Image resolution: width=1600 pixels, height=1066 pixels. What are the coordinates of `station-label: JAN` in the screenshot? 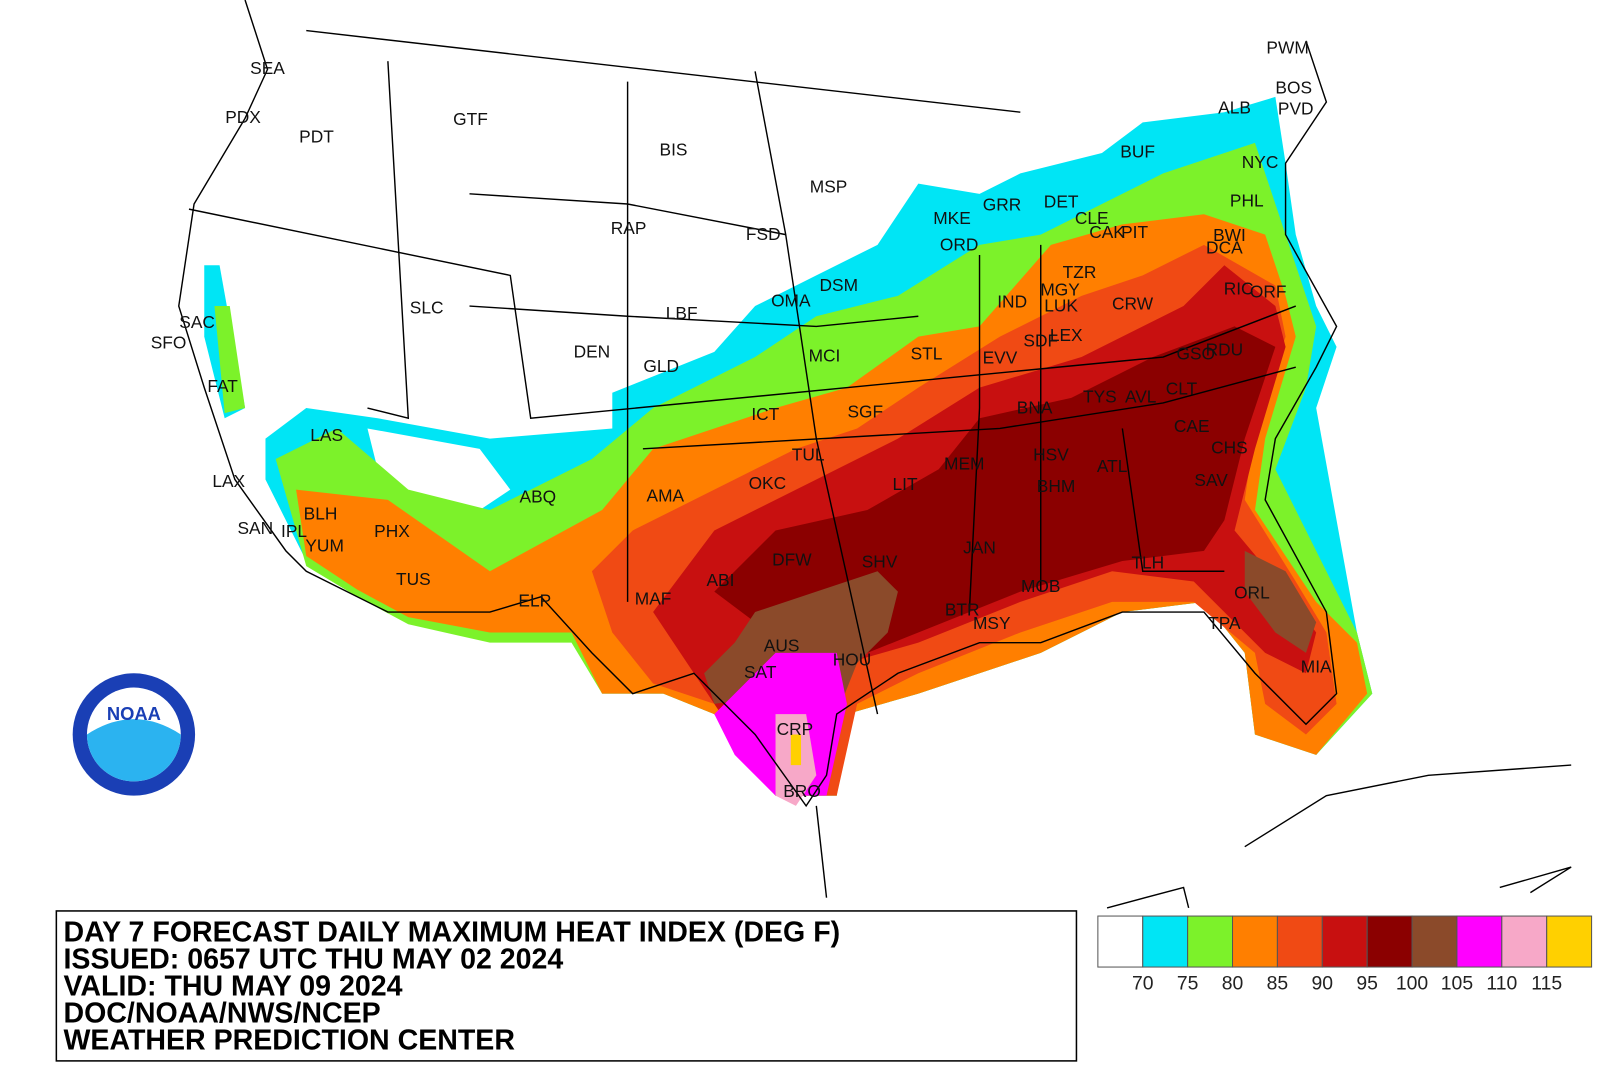 It's located at (979, 547).